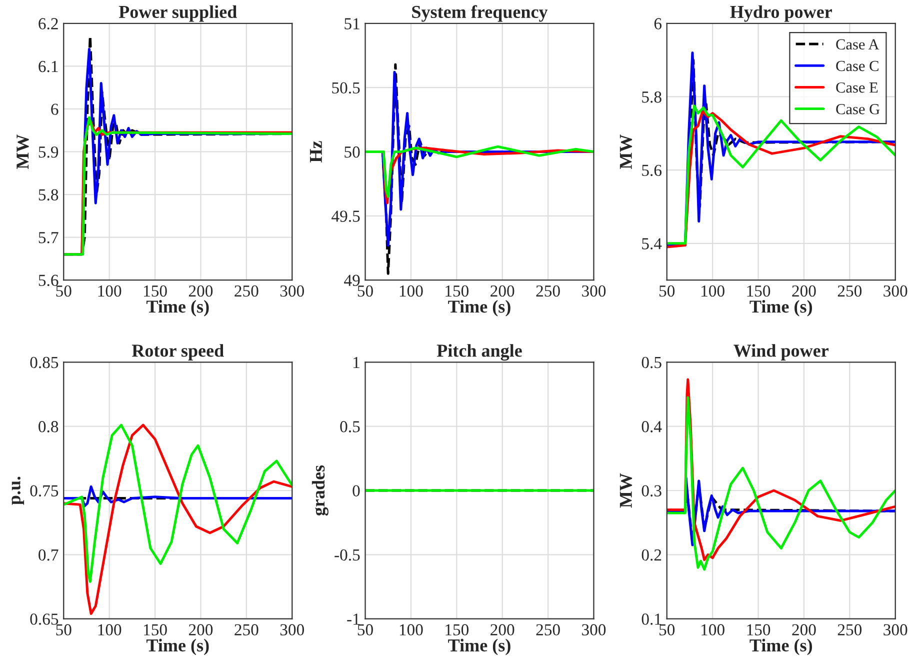 The width and height of the screenshot is (909, 669). Describe the element at coordinates (178, 352) in the screenshot. I see `chart-title: Rotor speed` at that location.